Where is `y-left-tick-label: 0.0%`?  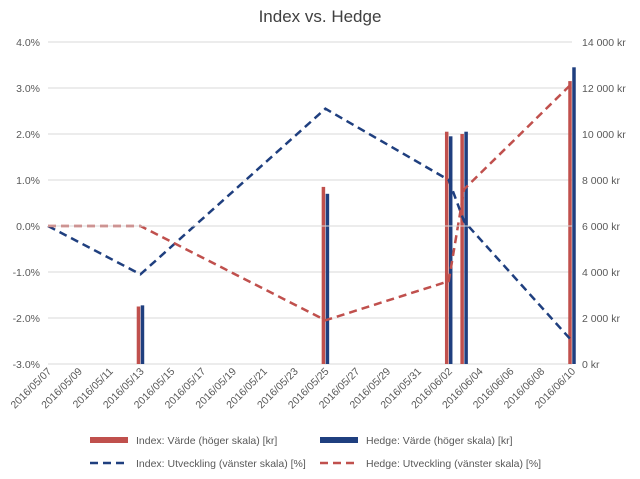 y-left-tick-label: 0.0% is located at coordinates (28, 227).